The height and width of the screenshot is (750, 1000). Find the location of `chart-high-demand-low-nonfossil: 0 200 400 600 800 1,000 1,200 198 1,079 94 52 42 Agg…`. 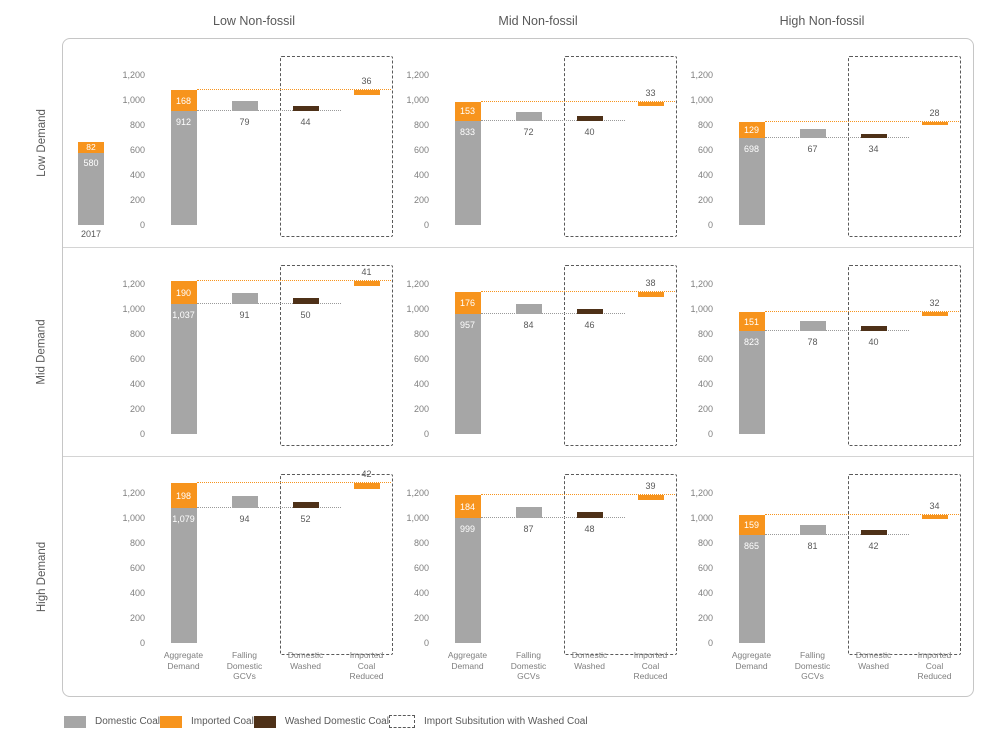

chart-high-demand-low-nonfossil: 0 200 400 600 800 1,000 1,200 198 1,079 94 52 42 Agg… is located at coordinates (255, 579).